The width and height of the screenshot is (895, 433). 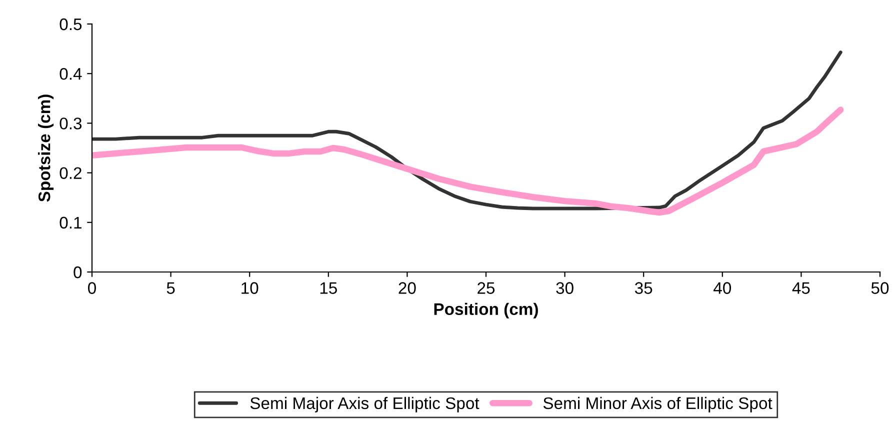 What do you see at coordinates (486, 310) in the screenshot?
I see `x-axis-title: Position (cm)` at bounding box center [486, 310].